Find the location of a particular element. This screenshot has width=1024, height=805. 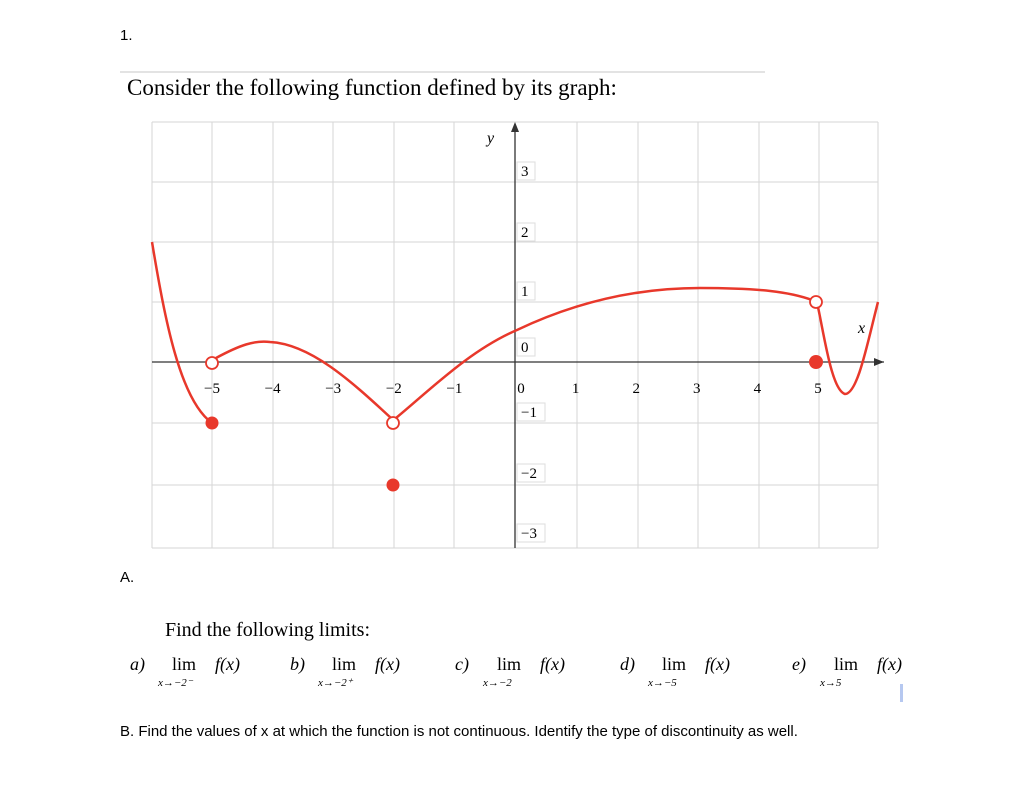

prompt: Find the following limits: is located at coordinates (267, 630).